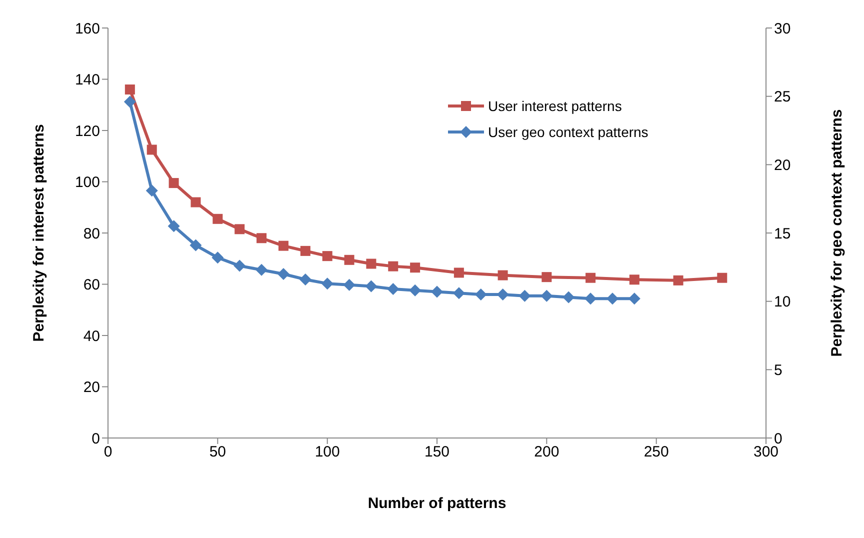 Image resolution: width=864 pixels, height=538 pixels. I want to click on y-tick-label: 20, so click(91, 387).